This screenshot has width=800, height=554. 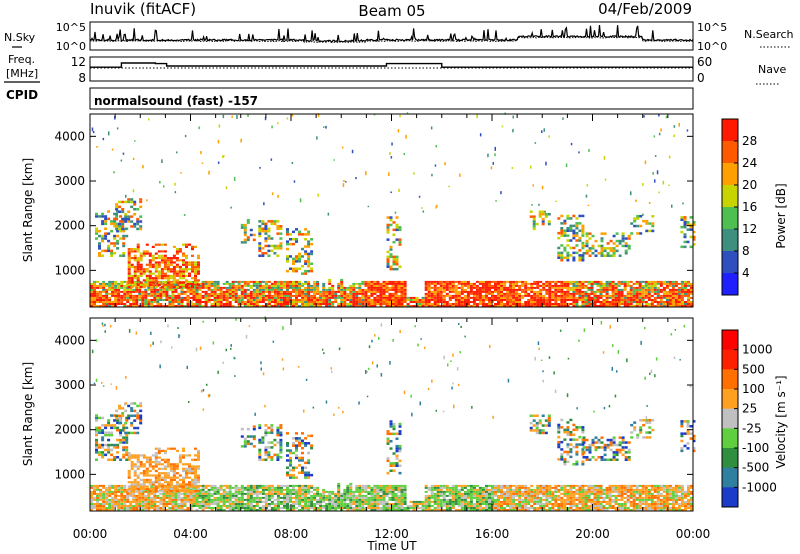 What do you see at coordinates (391, 65) in the screenshot?
I see `frequency-line` at bounding box center [391, 65].